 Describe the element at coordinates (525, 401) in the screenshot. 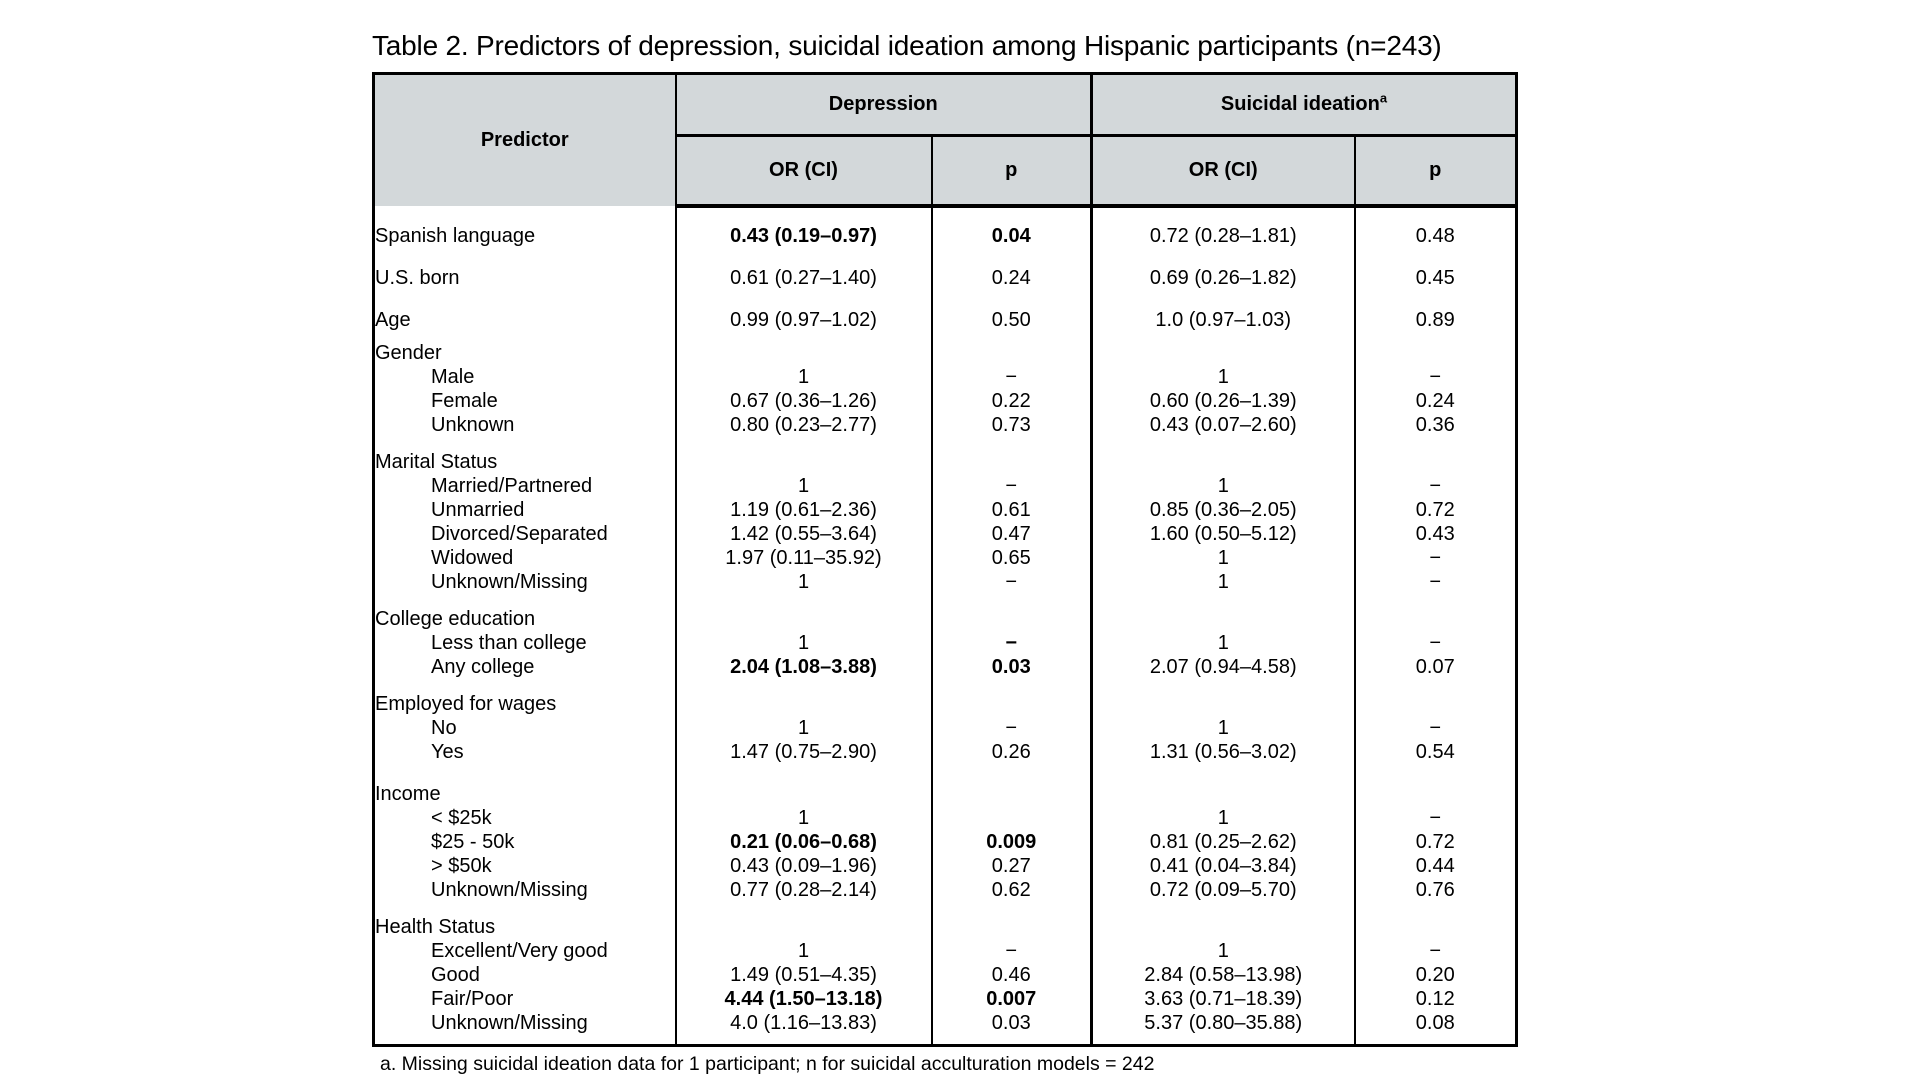

I see `predictor-label: Female` at that location.